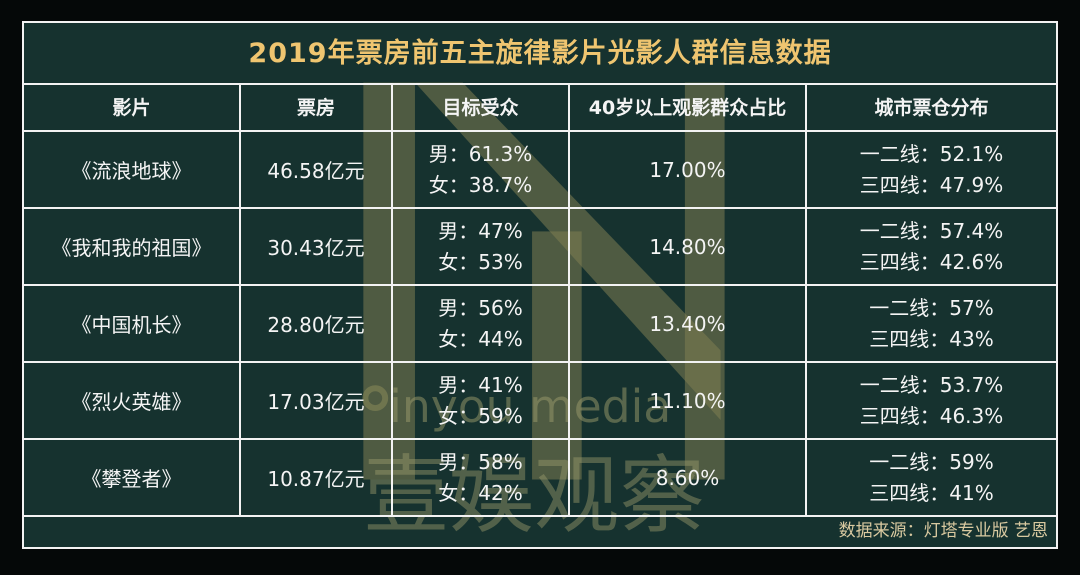 Image resolution: width=1080 pixels, height=575 pixels. Describe the element at coordinates (480, 169) in the screenshot. I see `audience-cell: 男：61.3% 女：38.7%` at that location.